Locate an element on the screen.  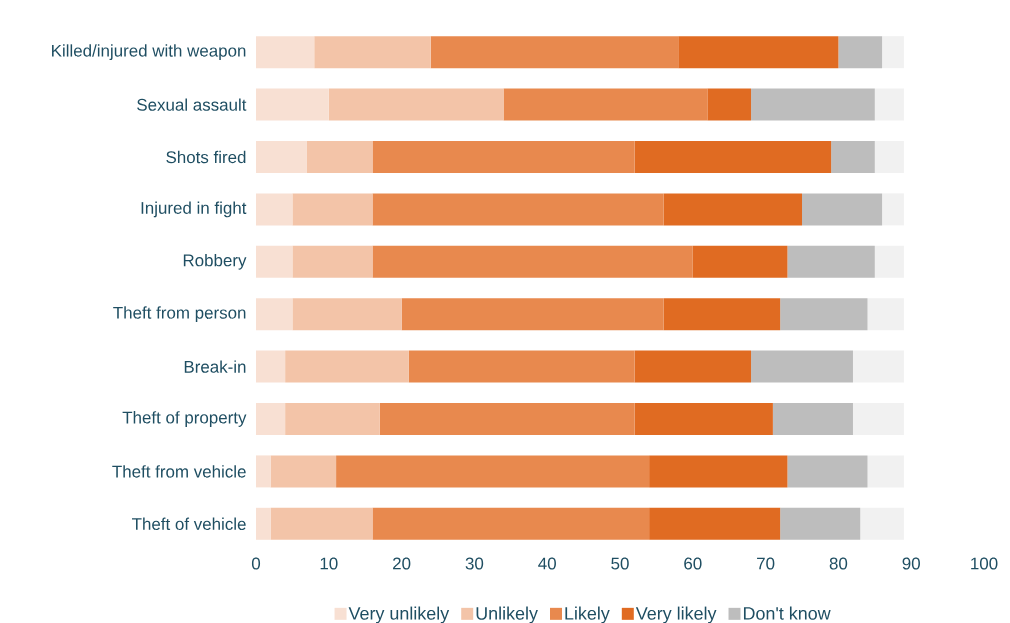
y-tick-label: Break-in is located at coordinates (215, 366).